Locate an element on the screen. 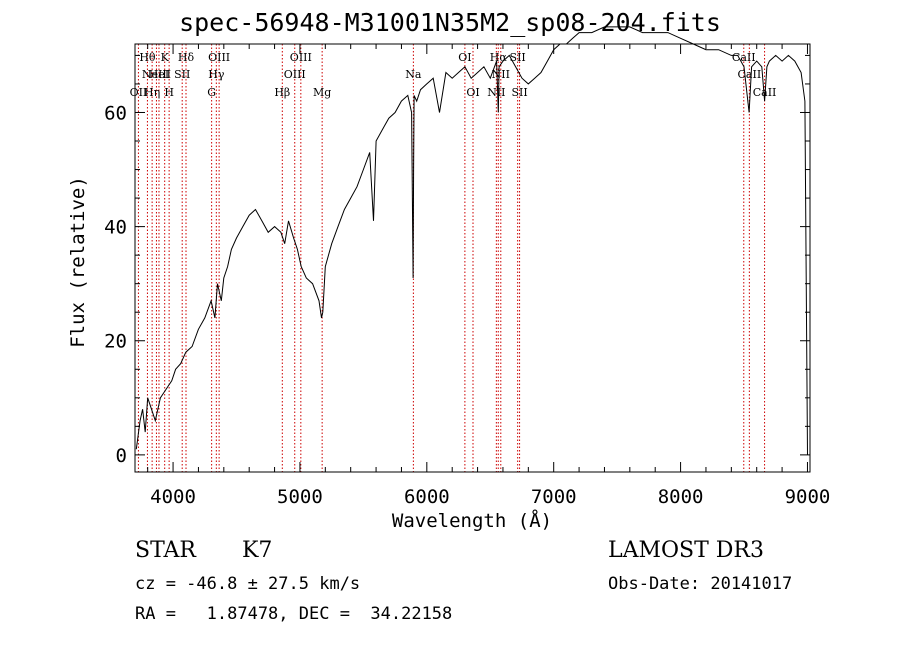 The height and width of the screenshot is (649, 900). line-marker-label: K is located at coordinates (165, 57).